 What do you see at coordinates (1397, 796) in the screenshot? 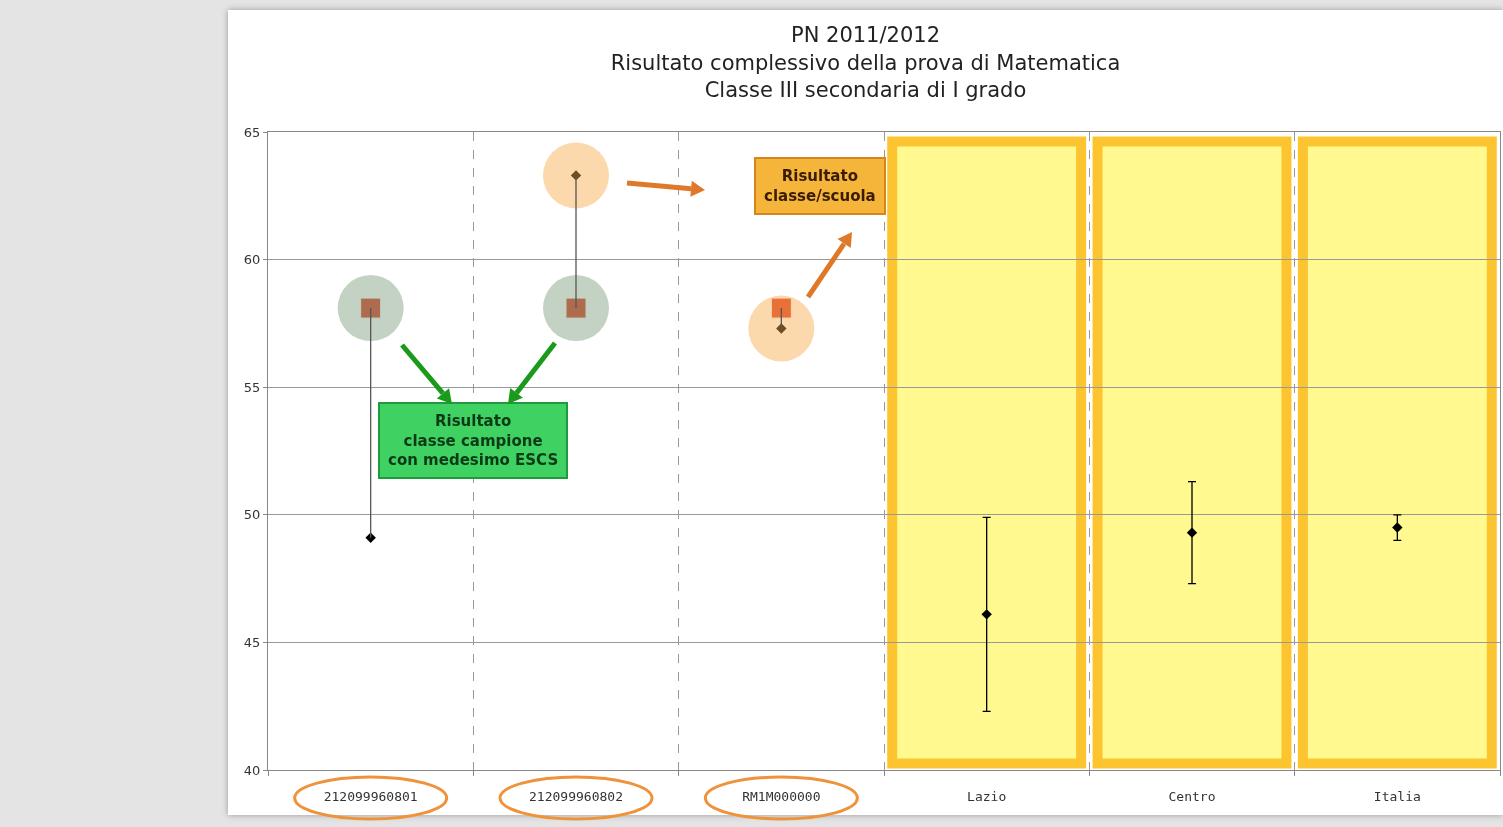
I see `x-tick-label: Italia` at bounding box center [1397, 796].